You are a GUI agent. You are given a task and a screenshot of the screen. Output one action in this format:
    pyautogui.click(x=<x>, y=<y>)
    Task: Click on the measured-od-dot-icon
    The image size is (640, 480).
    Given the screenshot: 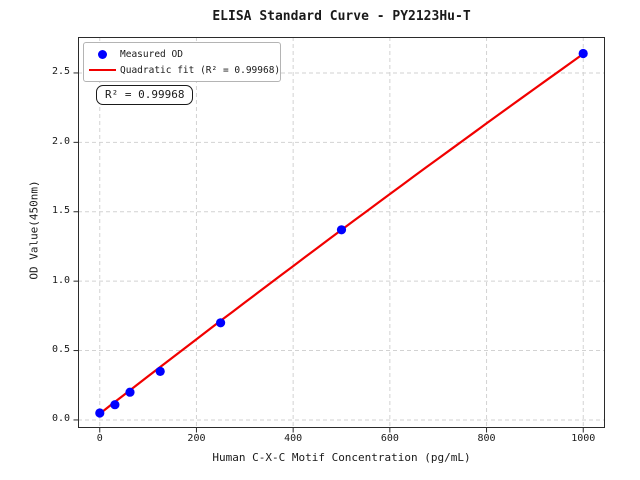 What is the action you would take?
    pyautogui.click(x=102, y=54)
    